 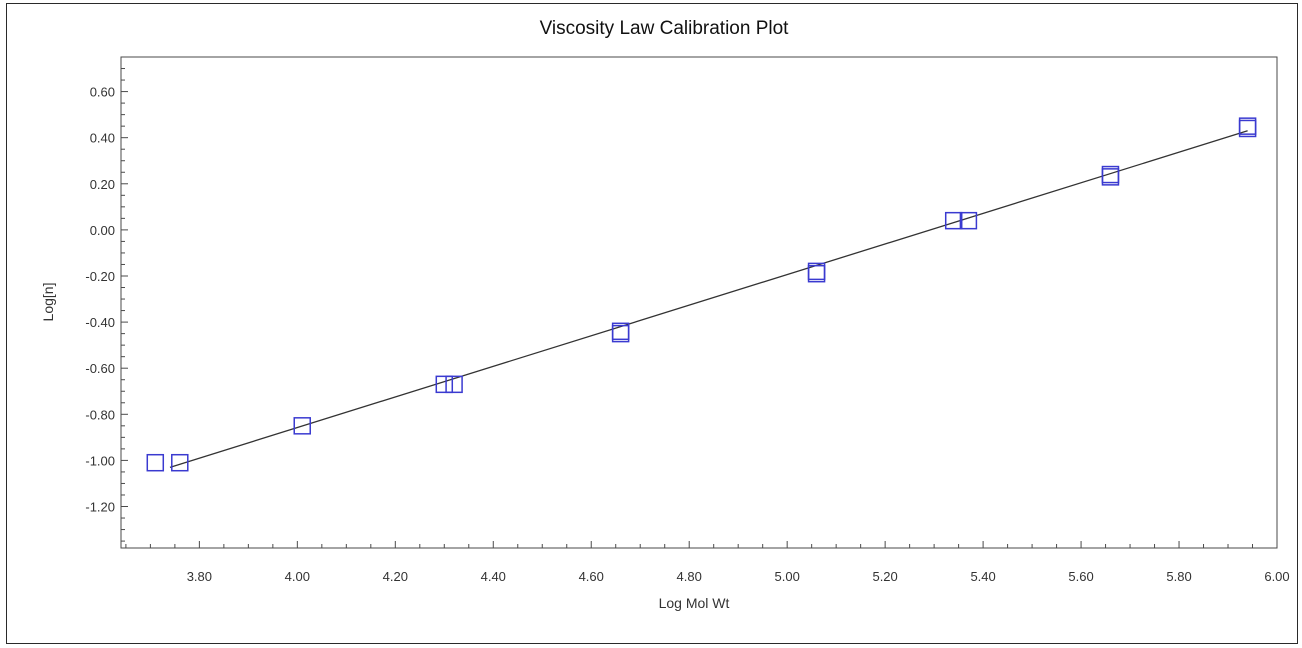 What do you see at coordinates (297, 576) in the screenshot?
I see `x-tick-label: 4.00` at bounding box center [297, 576].